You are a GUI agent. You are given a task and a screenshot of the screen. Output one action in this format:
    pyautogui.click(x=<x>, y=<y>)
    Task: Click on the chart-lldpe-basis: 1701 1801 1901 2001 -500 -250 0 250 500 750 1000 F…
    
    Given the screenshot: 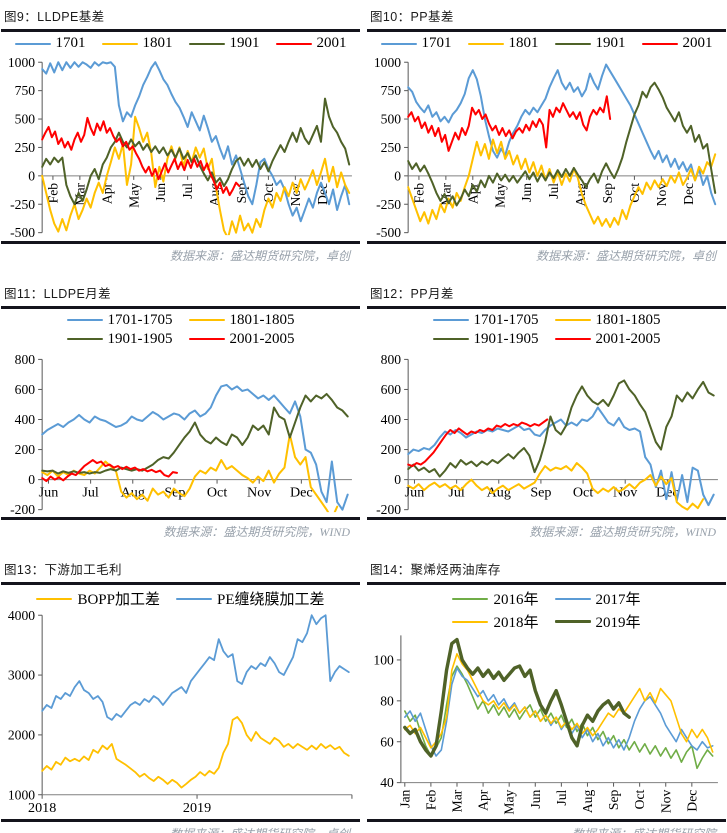 What is the action you would take?
    pyautogui.click(x=180, y=137)
    